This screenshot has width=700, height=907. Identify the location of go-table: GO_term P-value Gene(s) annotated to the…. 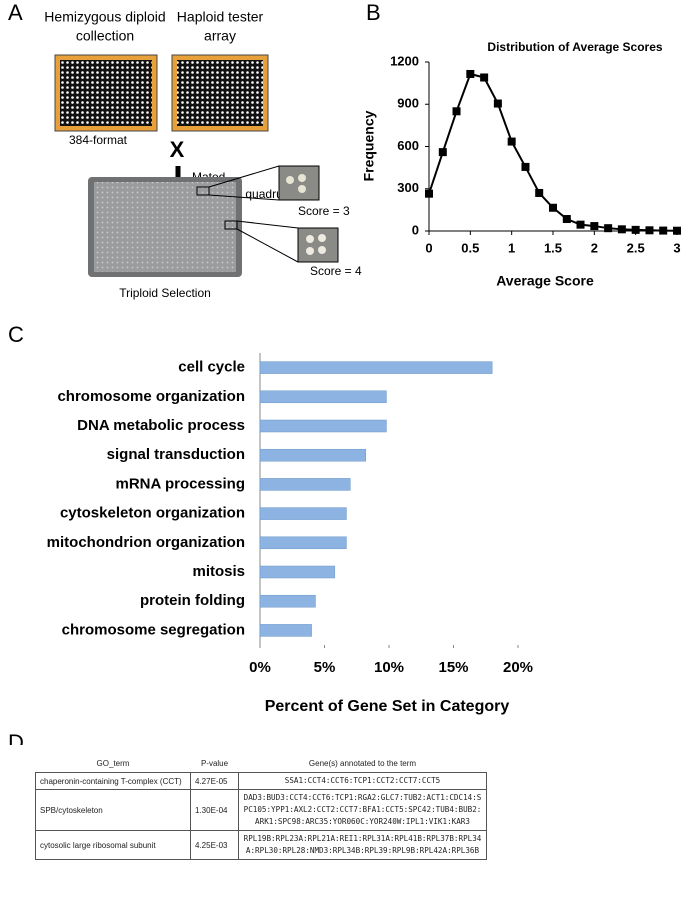
(261, 808).